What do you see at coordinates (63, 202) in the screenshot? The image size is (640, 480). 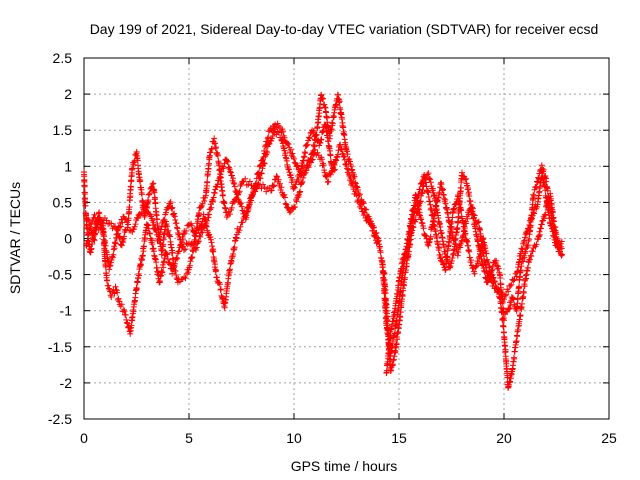 I see `y-tick-label: 0.5` at bounding box center [63, 202].